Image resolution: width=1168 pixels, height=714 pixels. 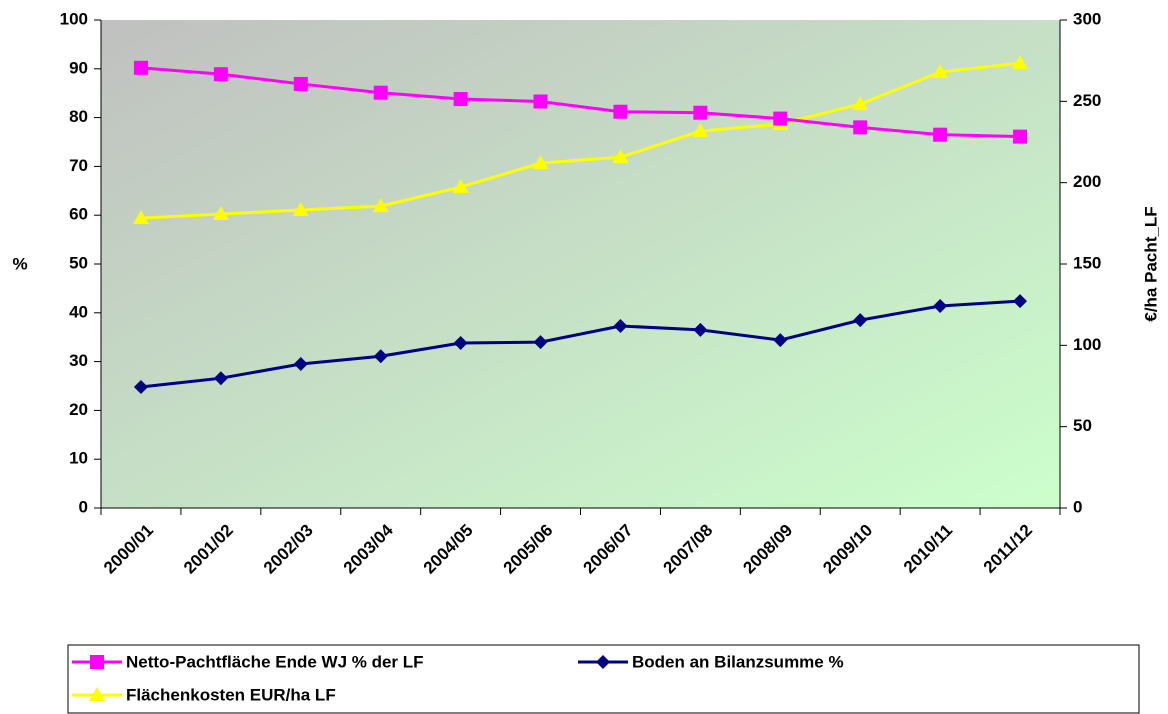 I want to click on y2-tick-label: 50, so click(x=1082, y=425).